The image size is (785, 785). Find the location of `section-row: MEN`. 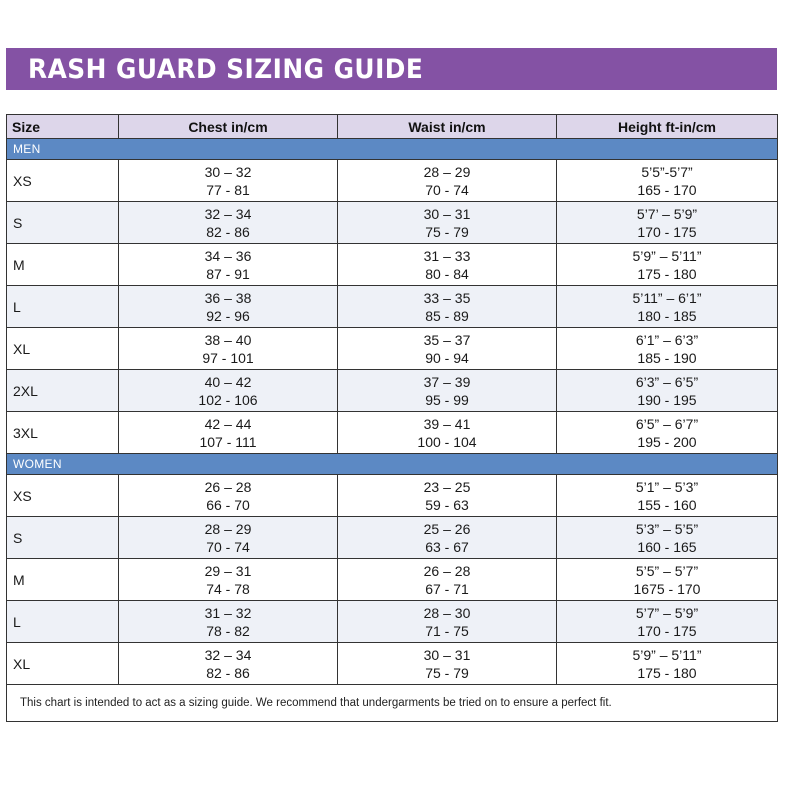

section-row: MEN is located at coordinates (392, 149).